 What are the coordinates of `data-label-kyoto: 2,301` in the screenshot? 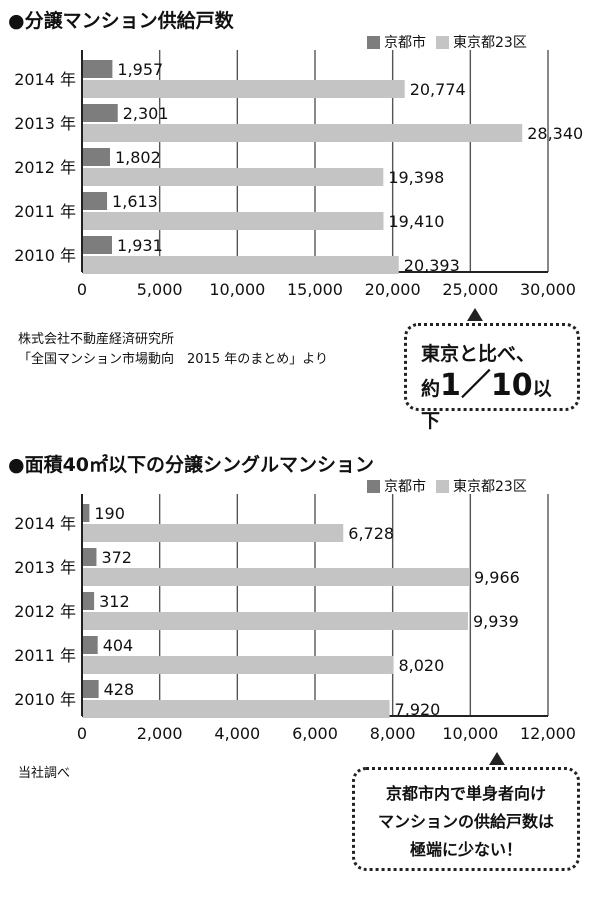 It's located at (146, 113).